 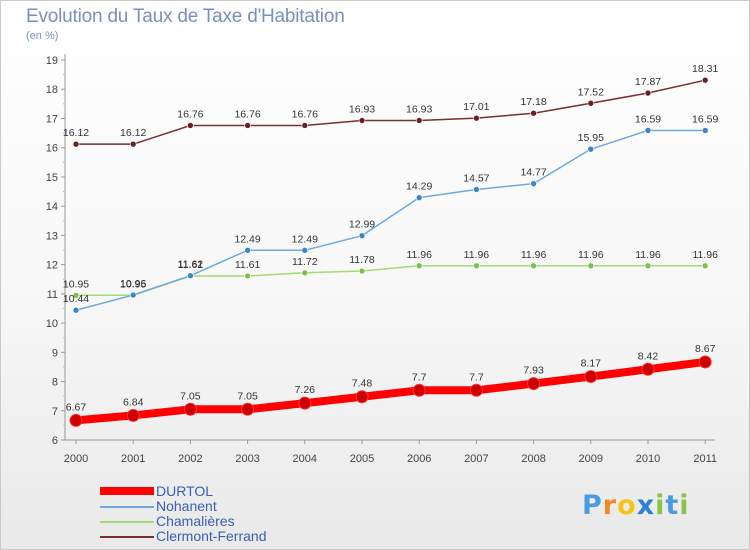 What do you see at coordinates (591, 138) in the screenshot?
I see `data-label: 15.95` at bounding box center [591, 138].